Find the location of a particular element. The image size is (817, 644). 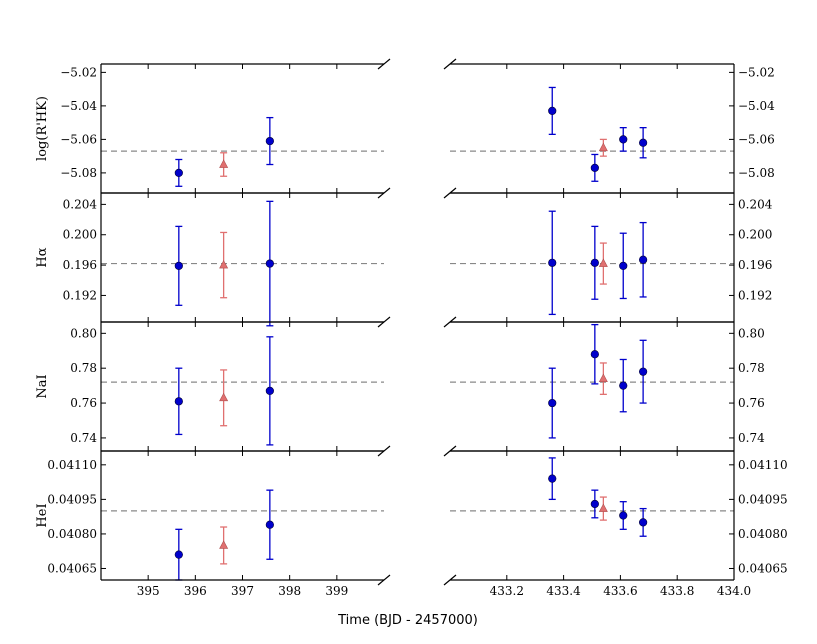

x-tick-label: 397 is located at coordinates (242, 591).